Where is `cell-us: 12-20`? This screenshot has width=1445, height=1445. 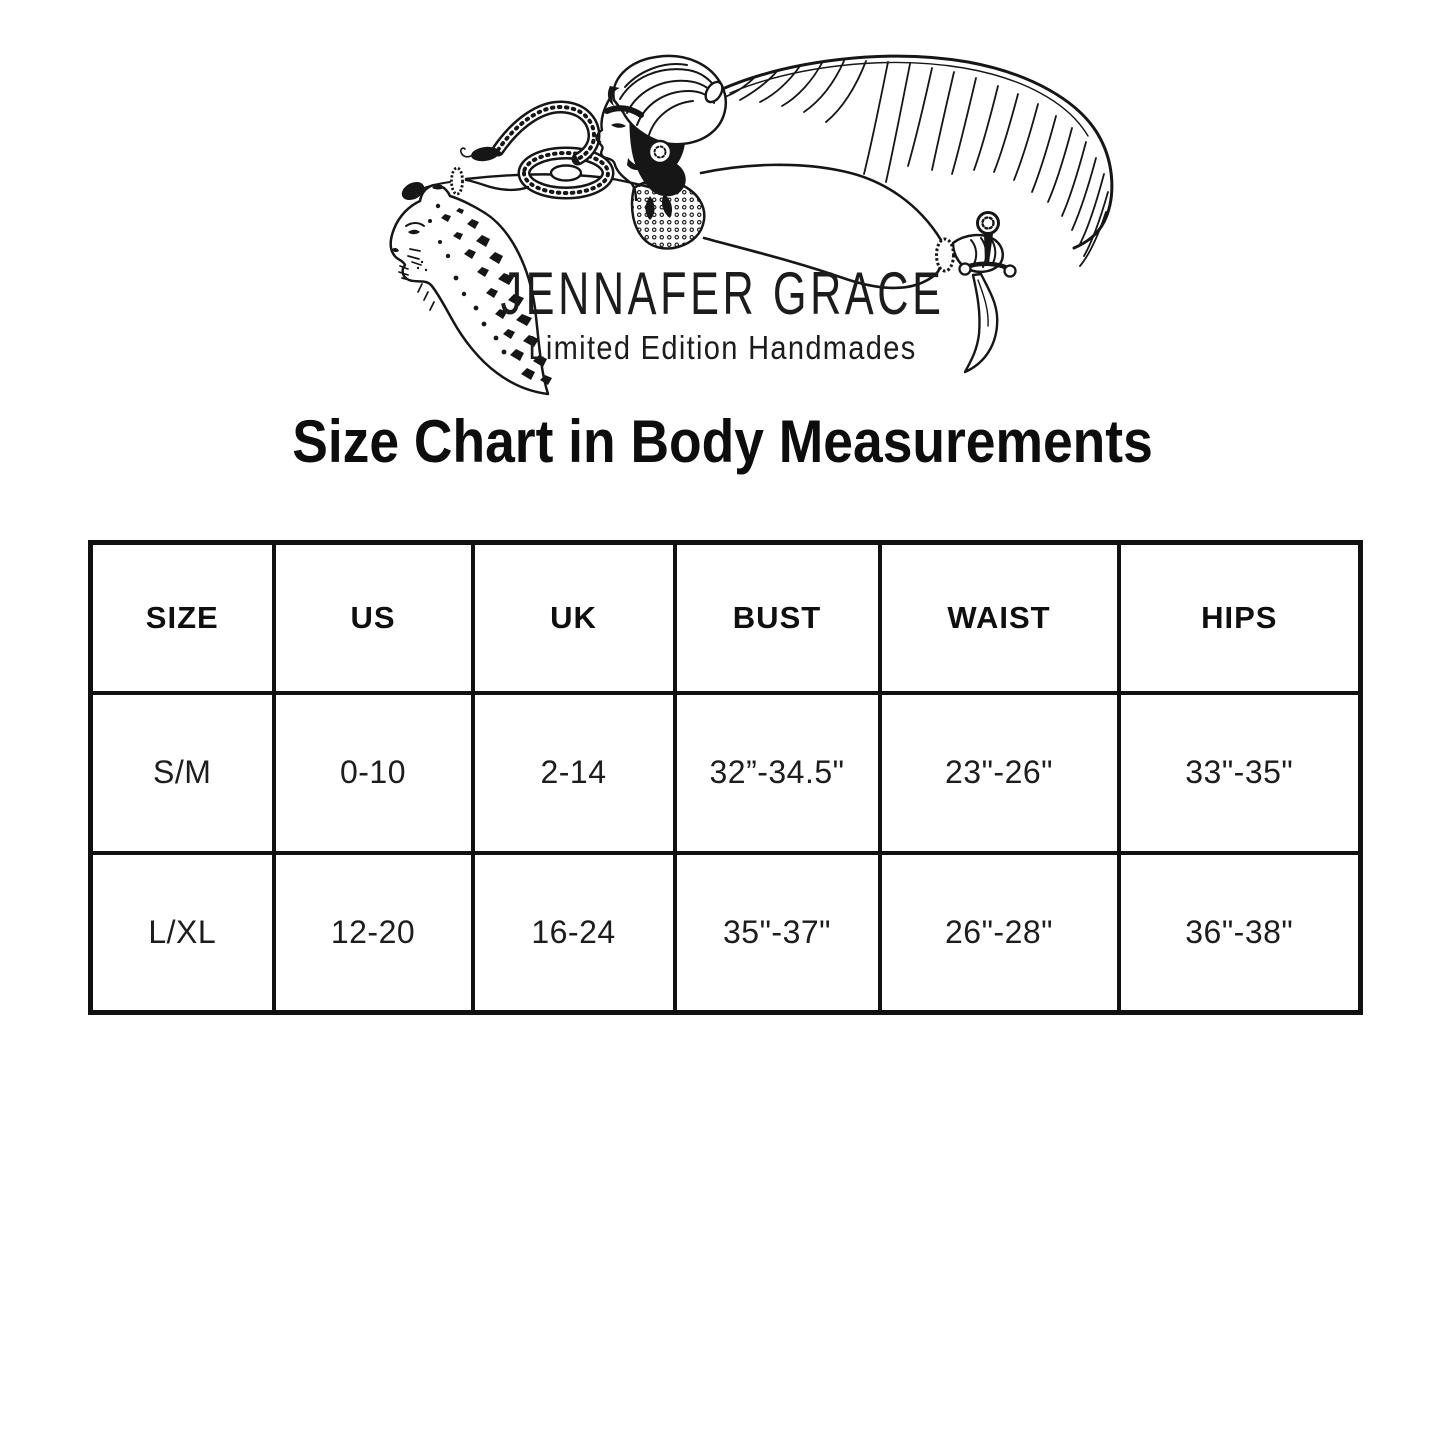 cell-us: 12-20 is located at coordinates (373, 932).